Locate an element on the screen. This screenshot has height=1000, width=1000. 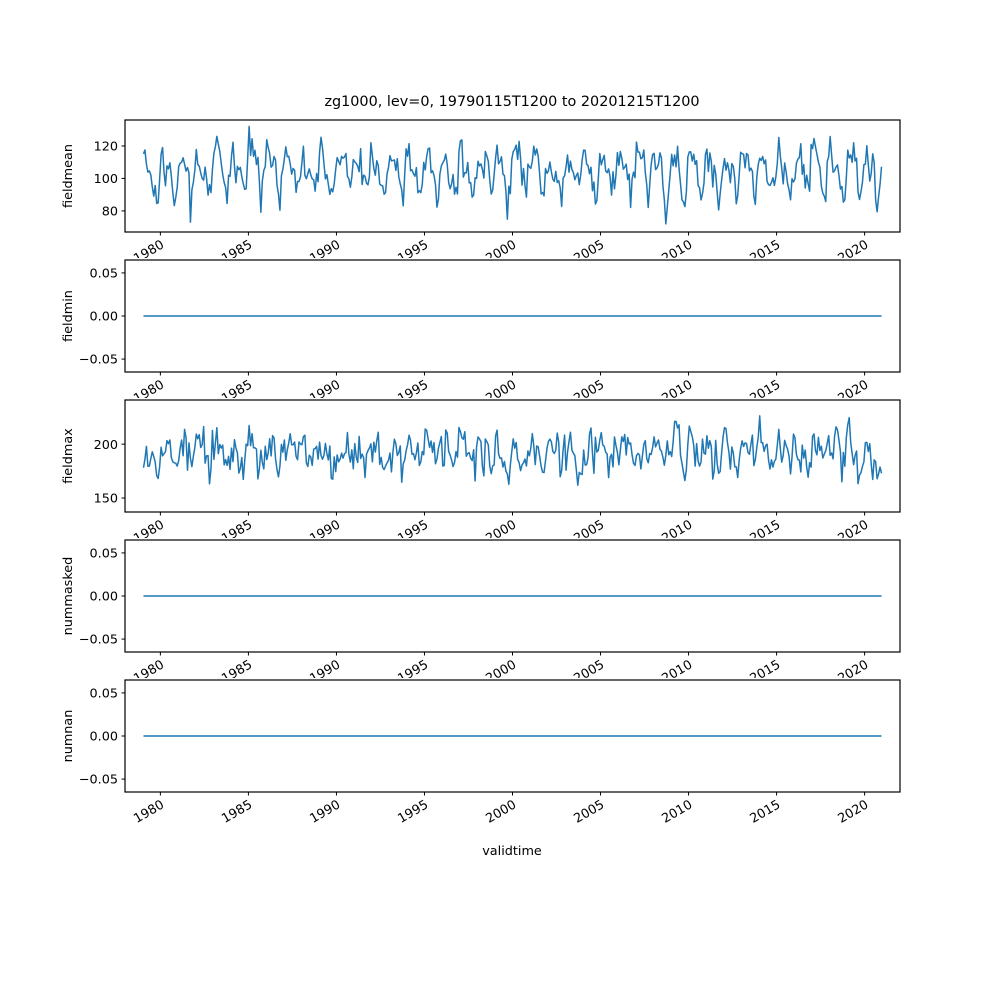
x-tick-label: 2020 is located at coordinates (854, 811).